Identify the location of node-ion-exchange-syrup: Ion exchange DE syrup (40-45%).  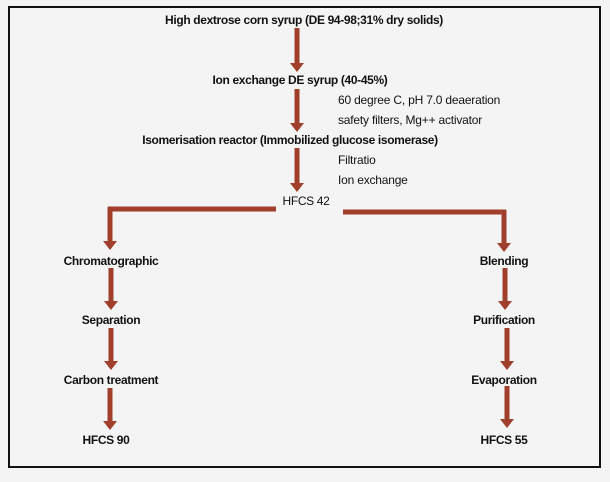
(300, 80).